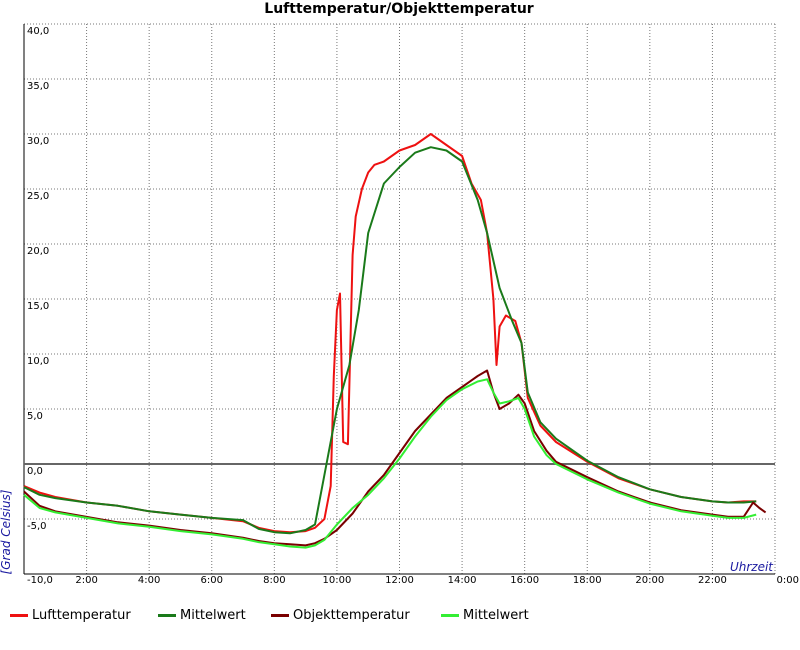 The width and height of the screenshot is (800, 650). I want to click on y-tick-label: -5,0, so click(37, 526).